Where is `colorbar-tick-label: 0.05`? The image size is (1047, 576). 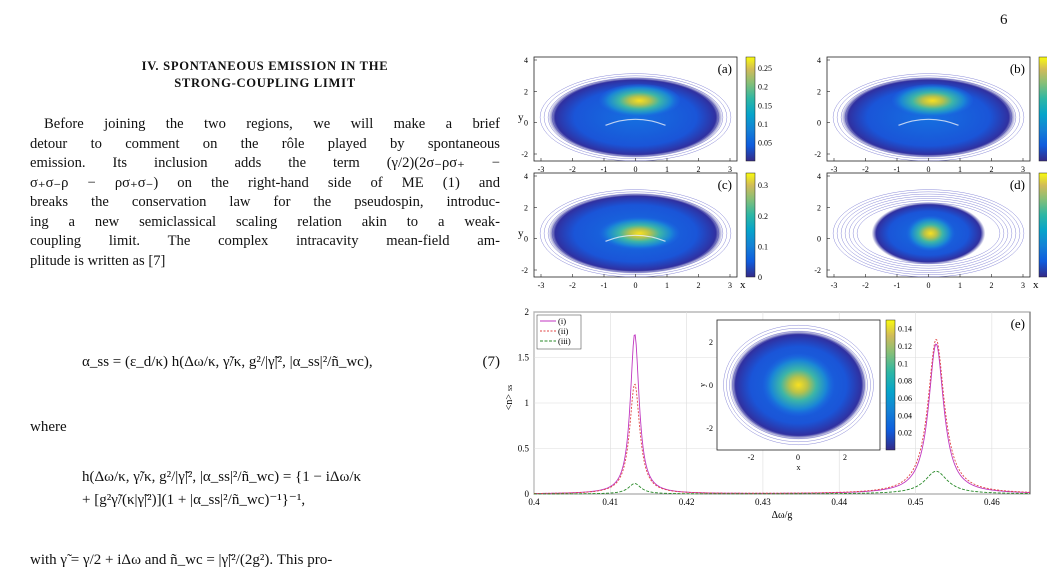
colorbar-tick-label: 0.05 is located at coordinates (765, 142).